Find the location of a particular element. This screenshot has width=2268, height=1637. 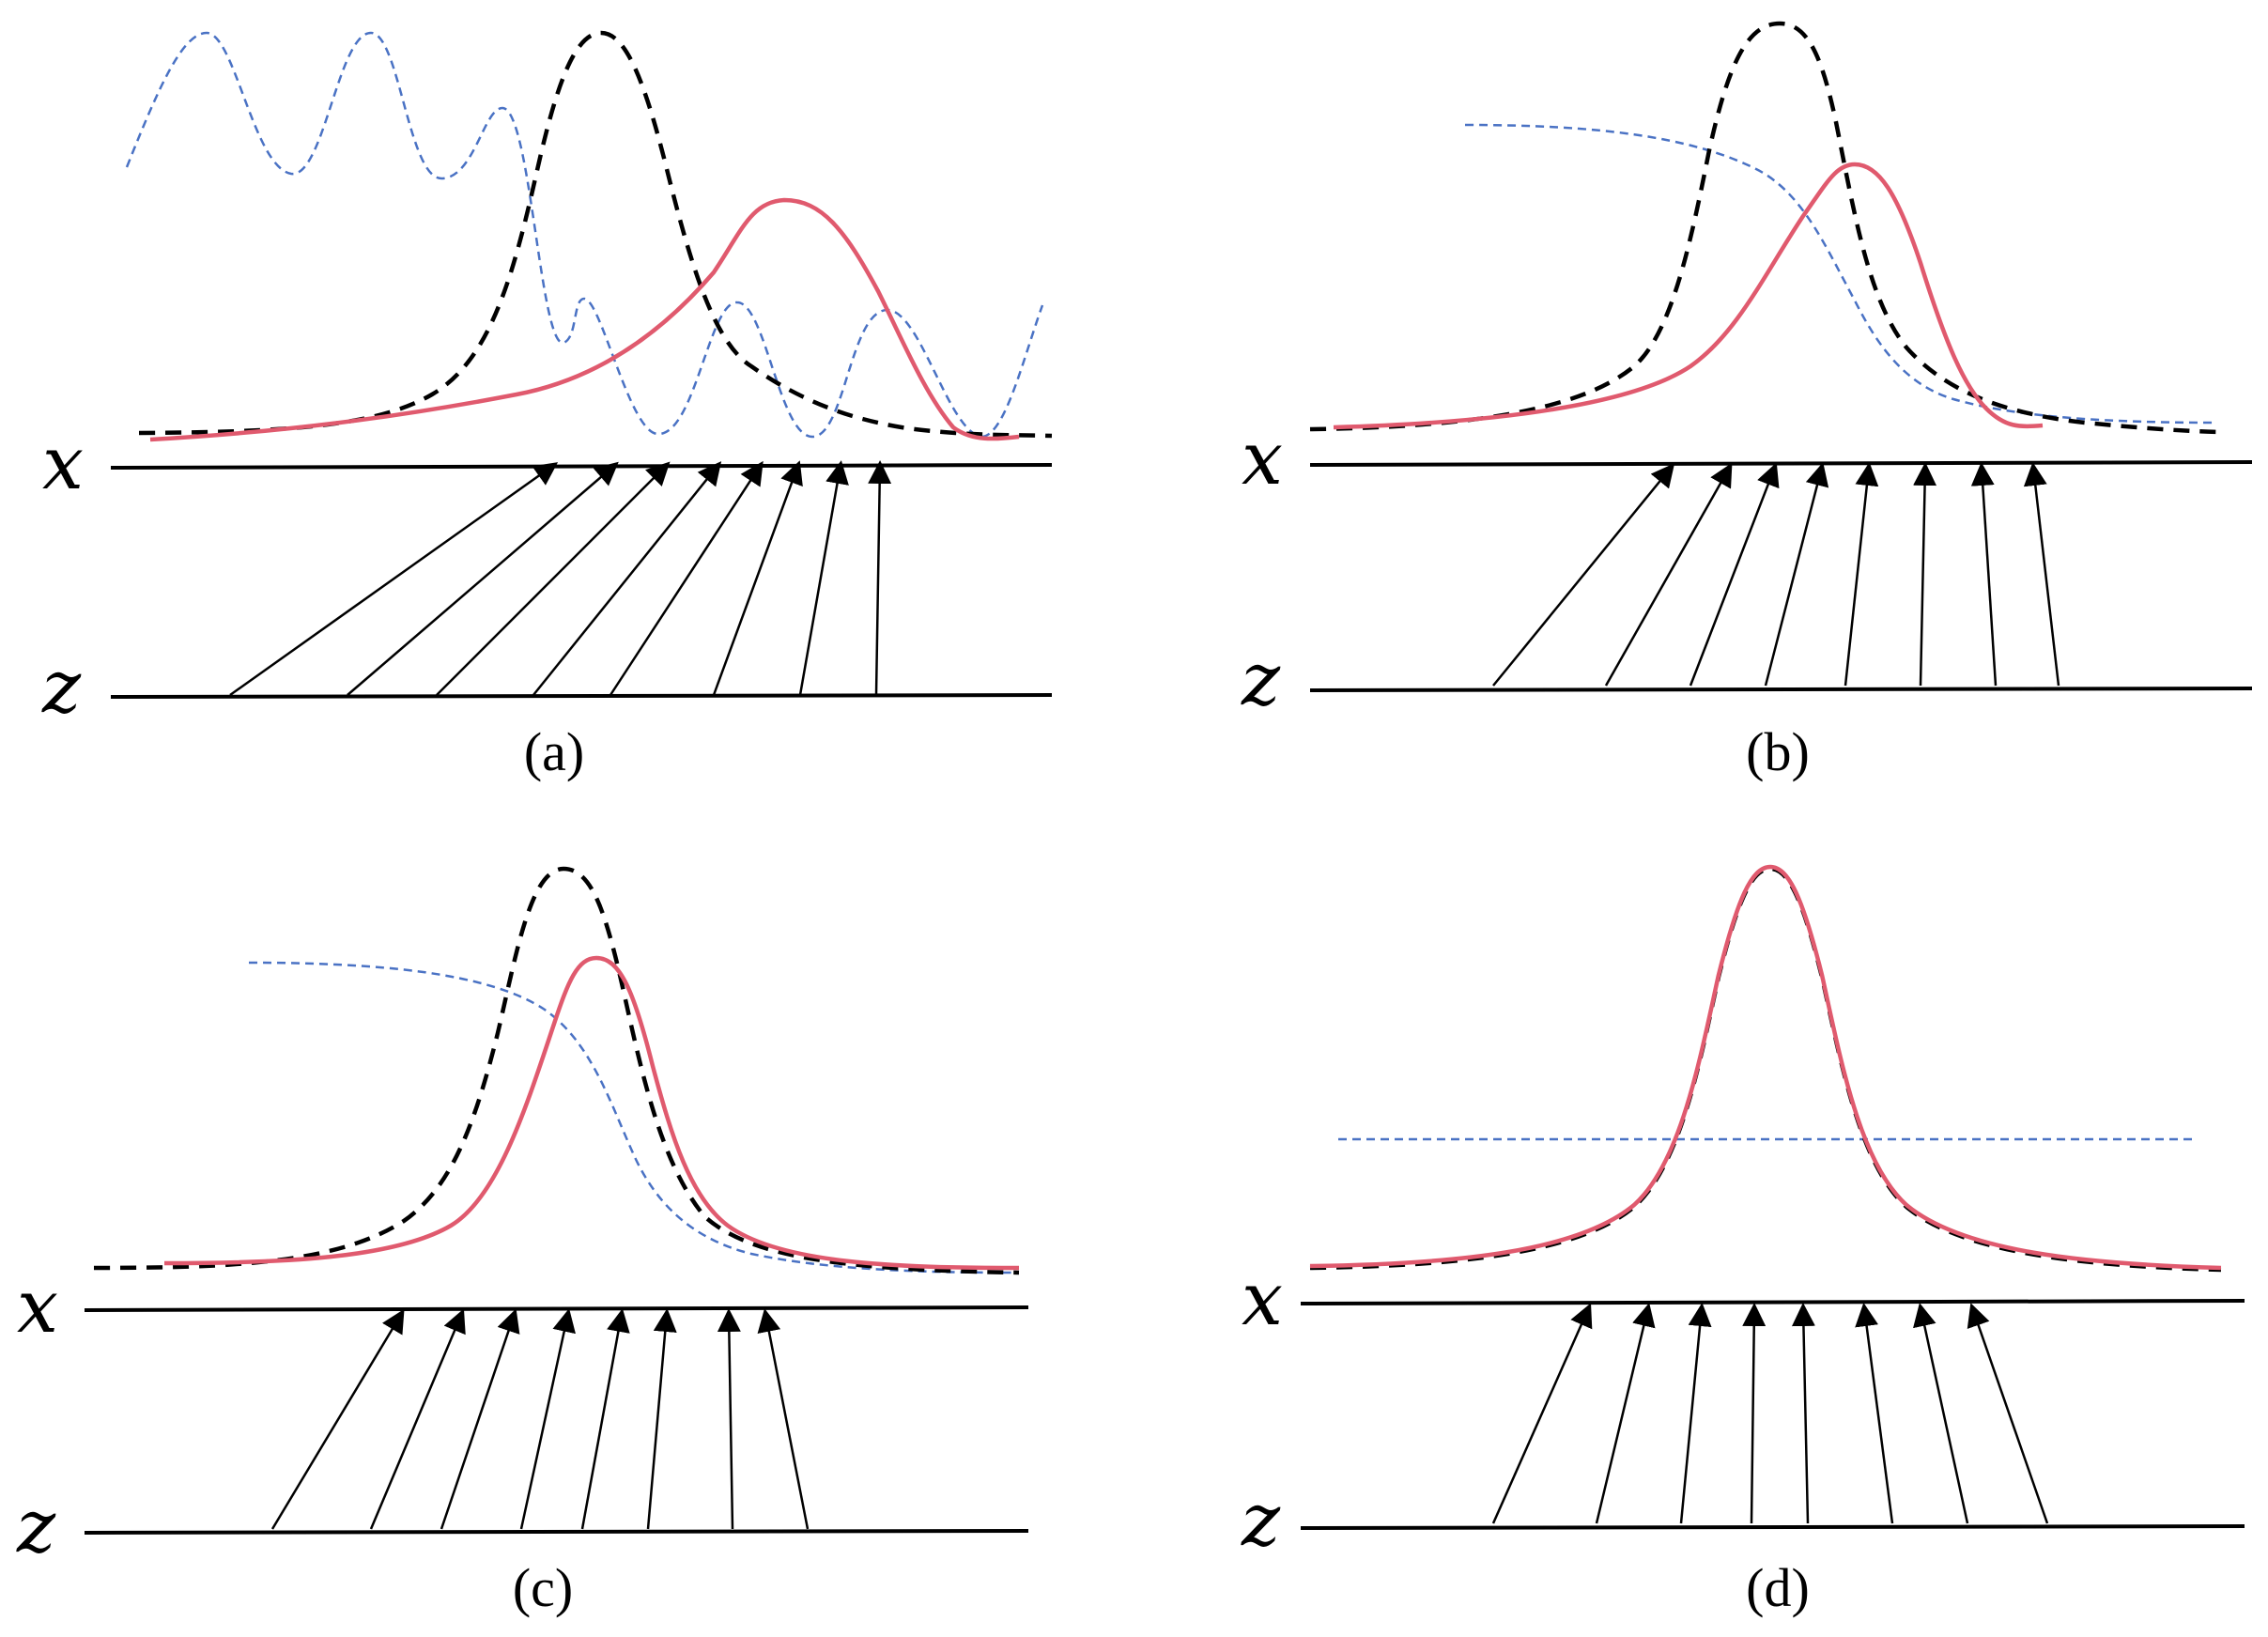

panel-caption: (b) is located at coordinates (1778, 751).